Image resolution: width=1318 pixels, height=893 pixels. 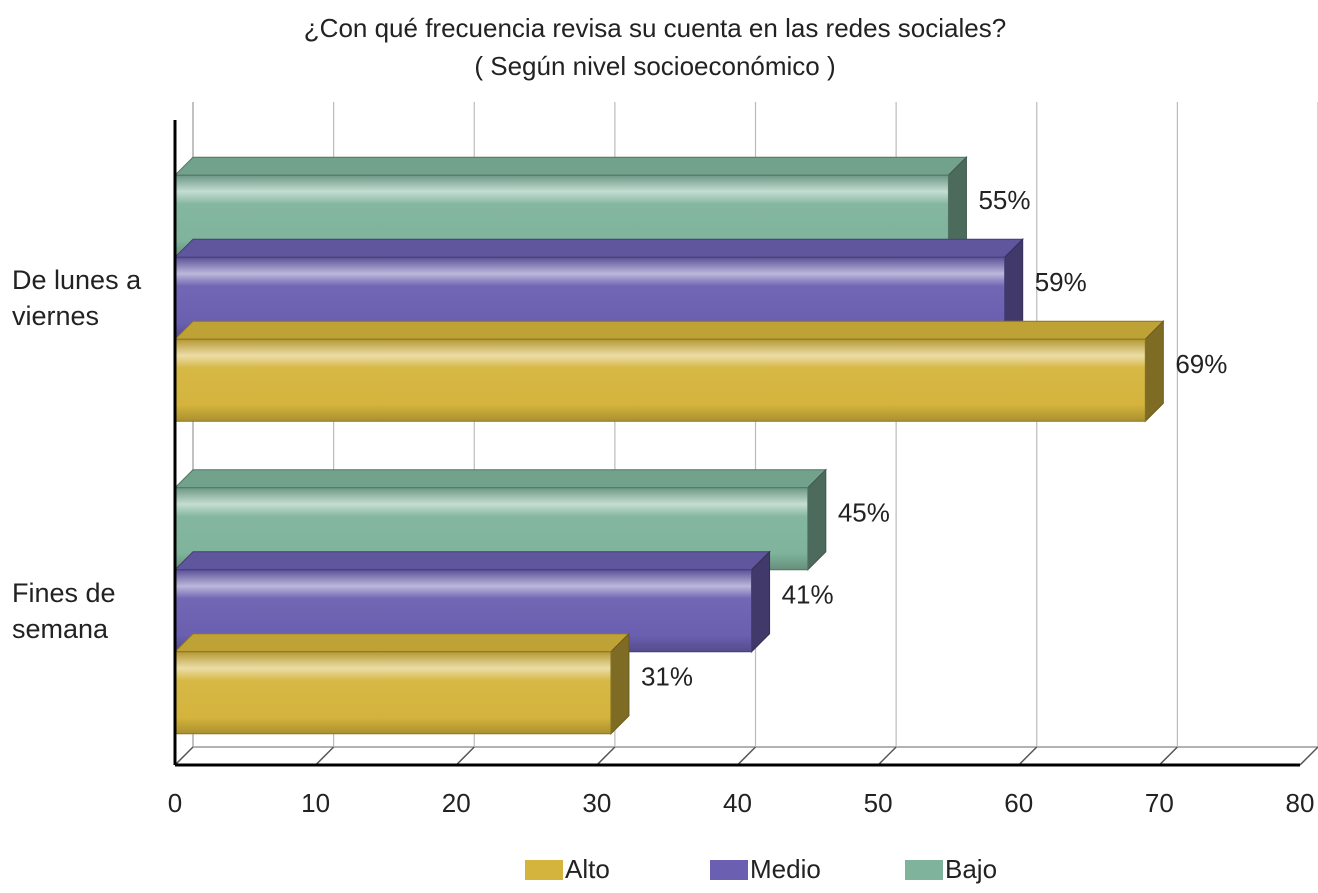 What do you see at coordinates (64, 610) in the screenshot?
I see `y-tick-label: Fines de semana` at bounding box center [64, 610].